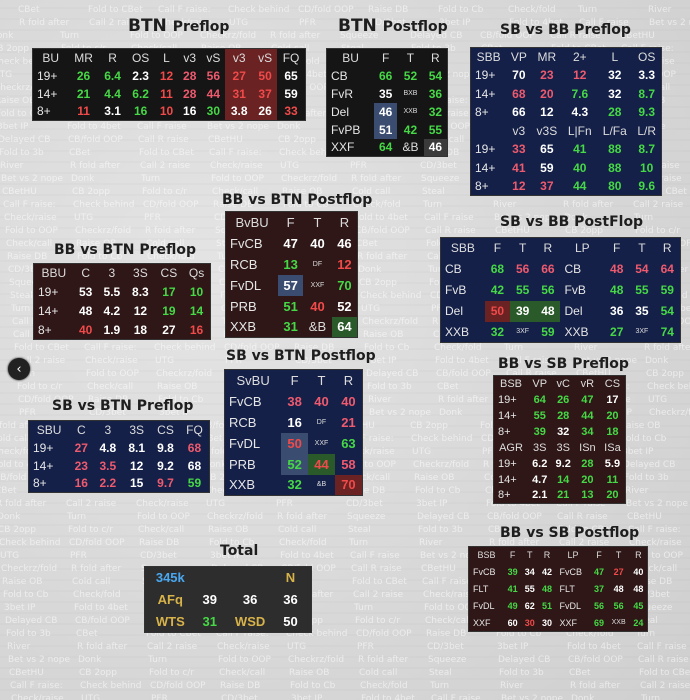 This screenshot has height=700, width=690. Describe the element at coordinates (519, 186) in the screenshot. I see `stat-cell: 12` at that location.